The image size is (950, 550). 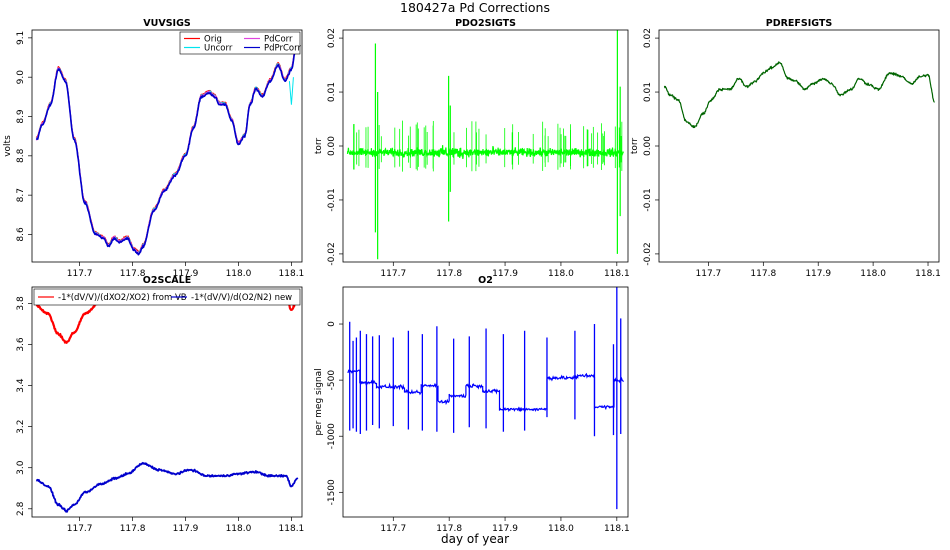 What do you see at coordinates (21, 385) in the screenshot?
I see `y-tick-label: 3.4` at bounding box center [21, 385].